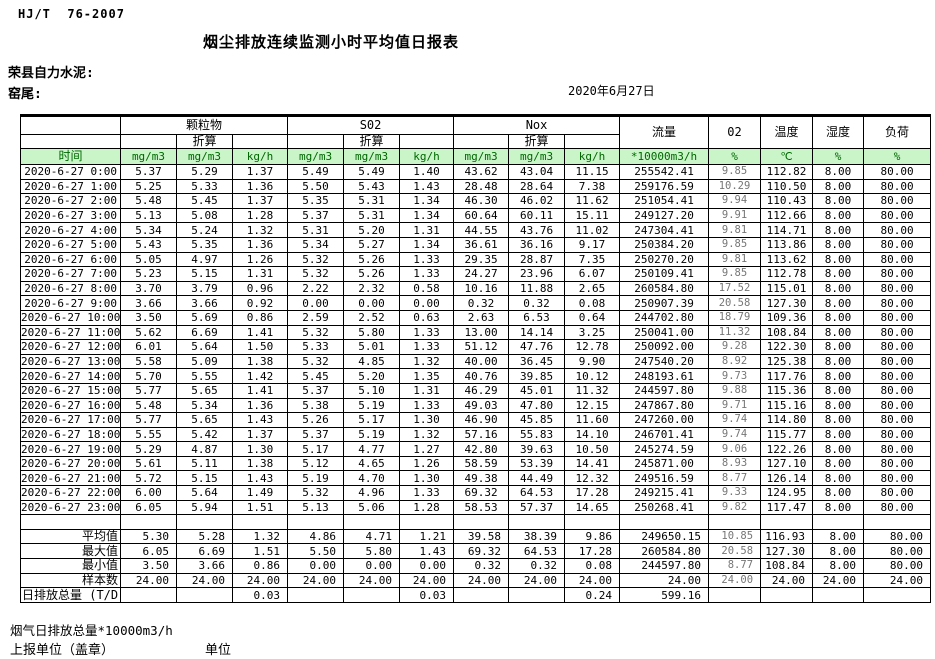 The width and height of the screenshot is (935, 659). Describe the element at coordinates (70, 493) in the screenshot. I see `time-cell: 2020-6-27 22:00` at that location.